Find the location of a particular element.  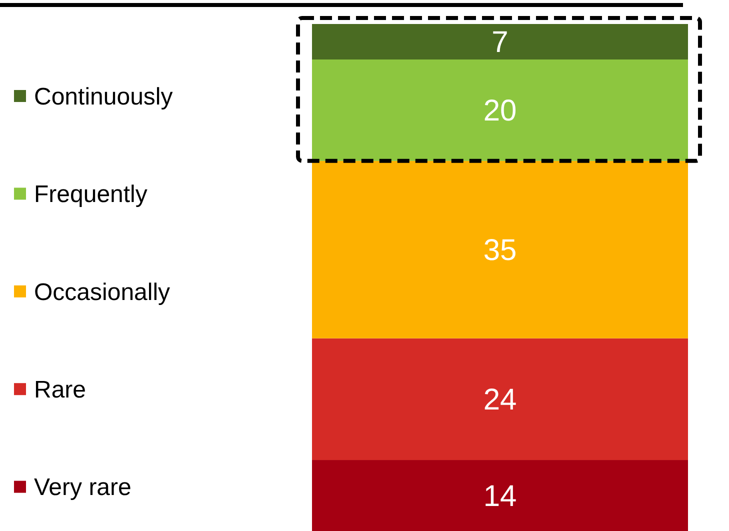

legend-label: Occasionally is located at coordinates (102, 292).